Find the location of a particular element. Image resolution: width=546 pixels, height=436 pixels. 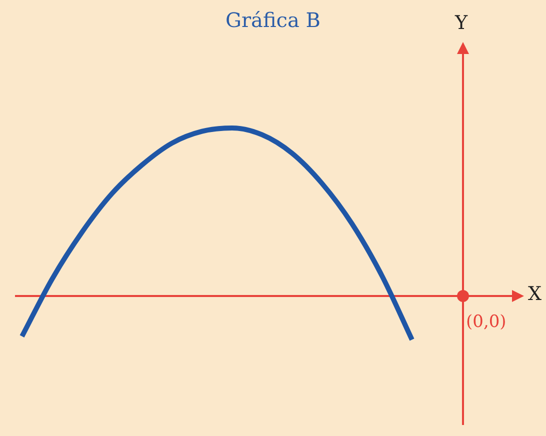

chart-title: Gráfica B is located at coordinates (273, 20).